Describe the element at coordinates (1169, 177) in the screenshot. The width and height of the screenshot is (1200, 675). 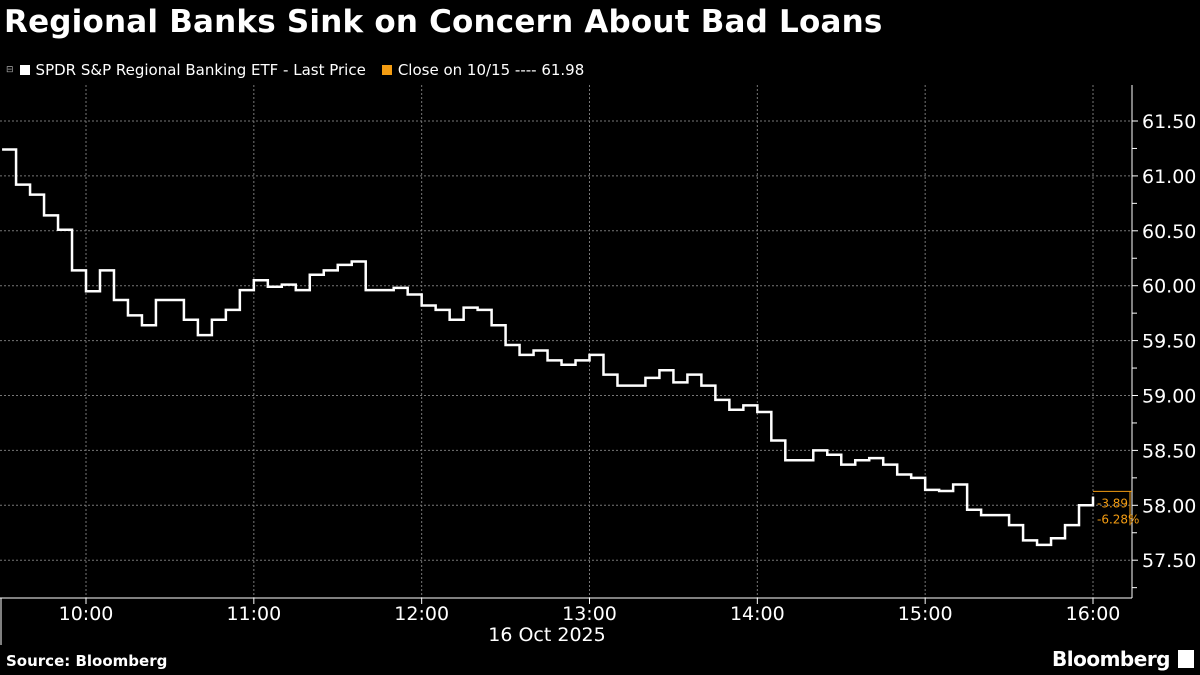
I see `y-tick-label: 61.00` at that location.